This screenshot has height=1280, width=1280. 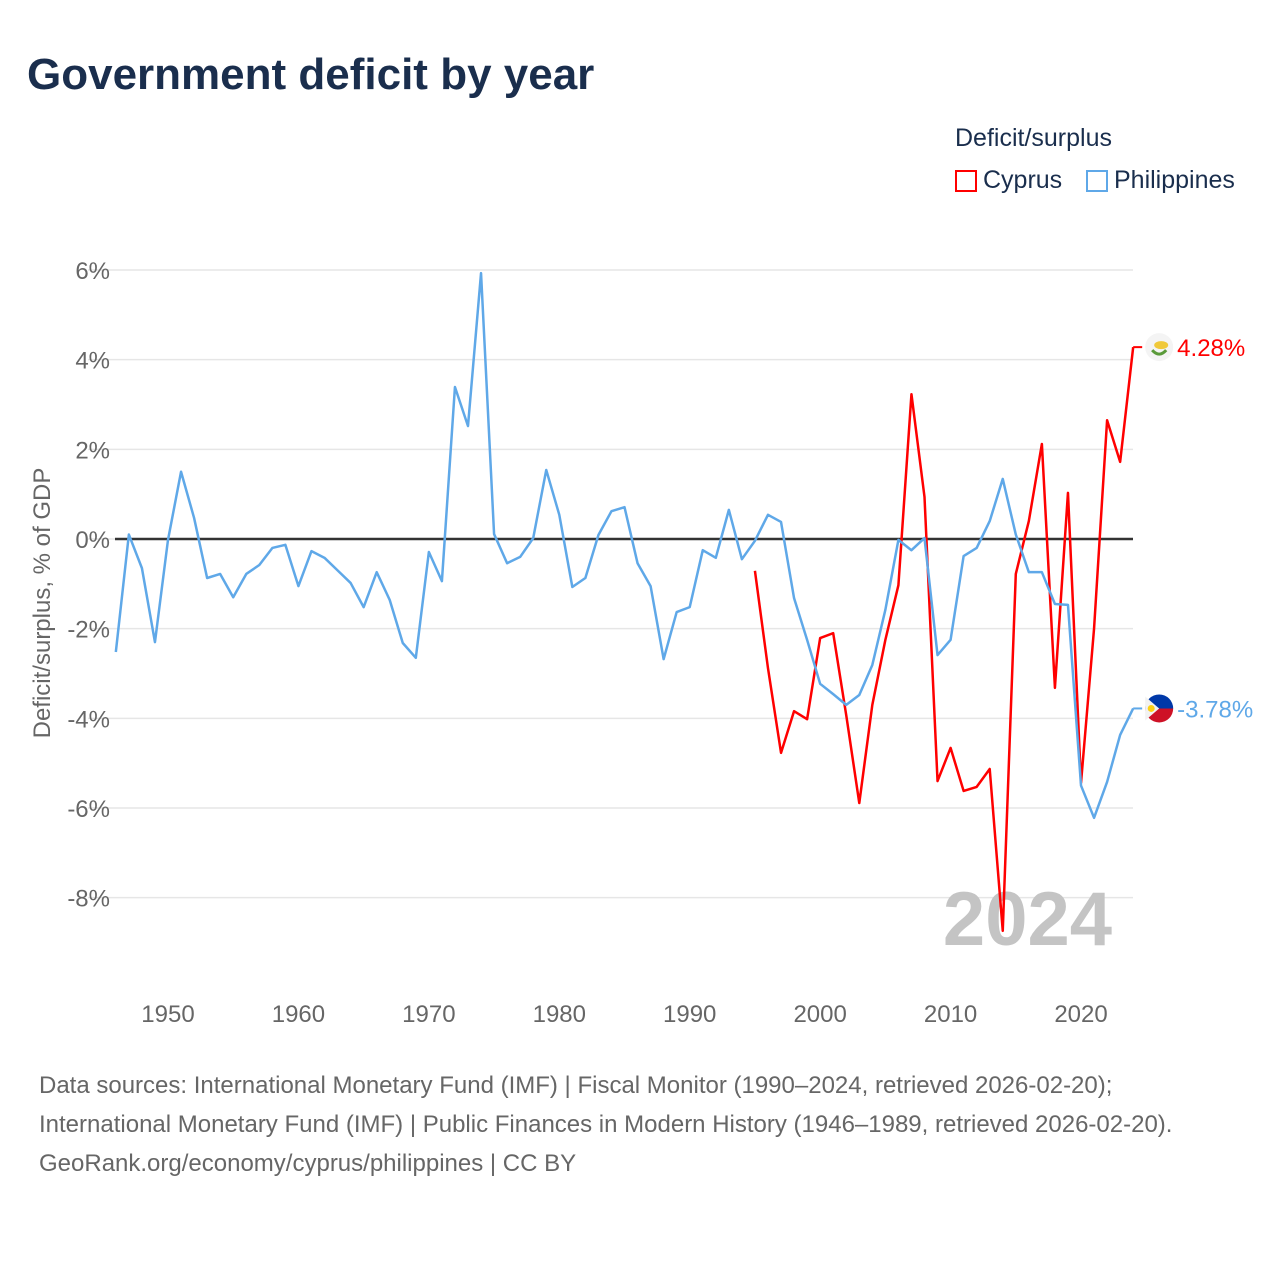 What do you see at coordinates (88, 719) in the screenshot?
I see `y-tick-label: -4%` at bounding box center [88, 719].